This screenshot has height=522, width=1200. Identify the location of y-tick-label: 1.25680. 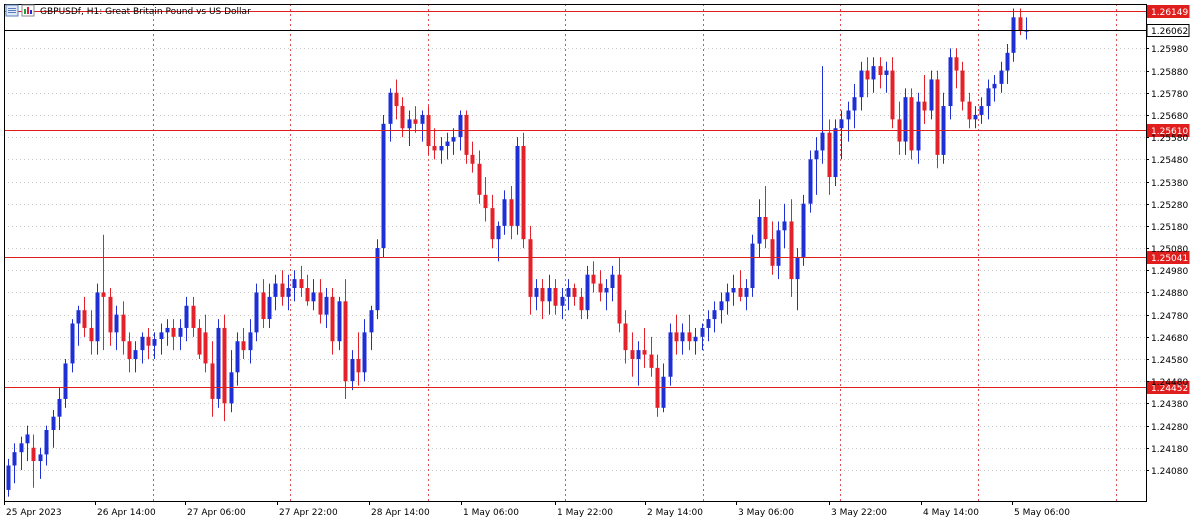
(1169, 117).